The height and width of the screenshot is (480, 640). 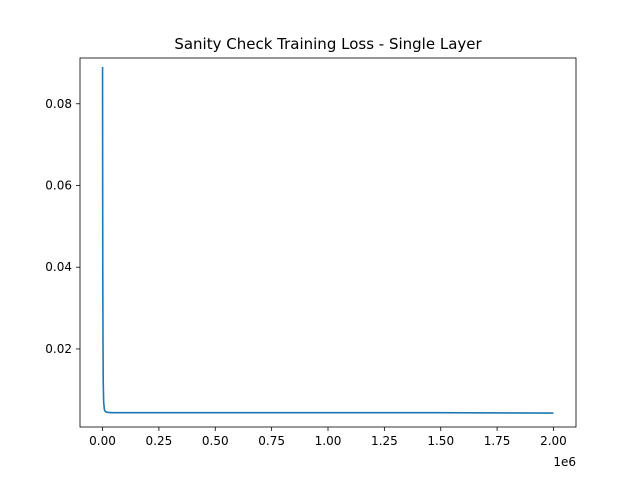 What do you see at coordinates (384, 441) in the screenshot?
I see `x-tick-label: 1.25` at bounding box center [384, 441].